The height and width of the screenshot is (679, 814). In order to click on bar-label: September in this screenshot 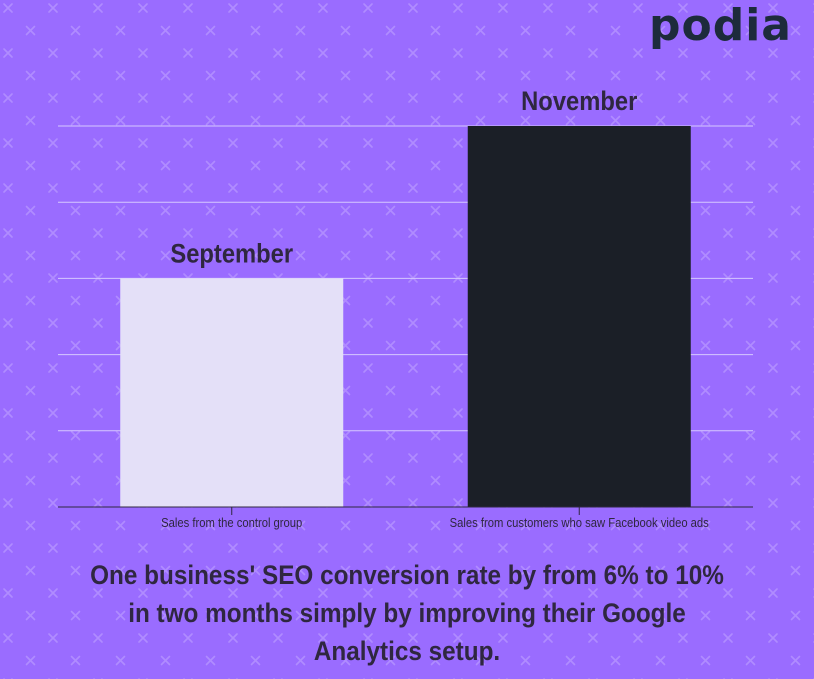, I will do `click(231, 254)`.